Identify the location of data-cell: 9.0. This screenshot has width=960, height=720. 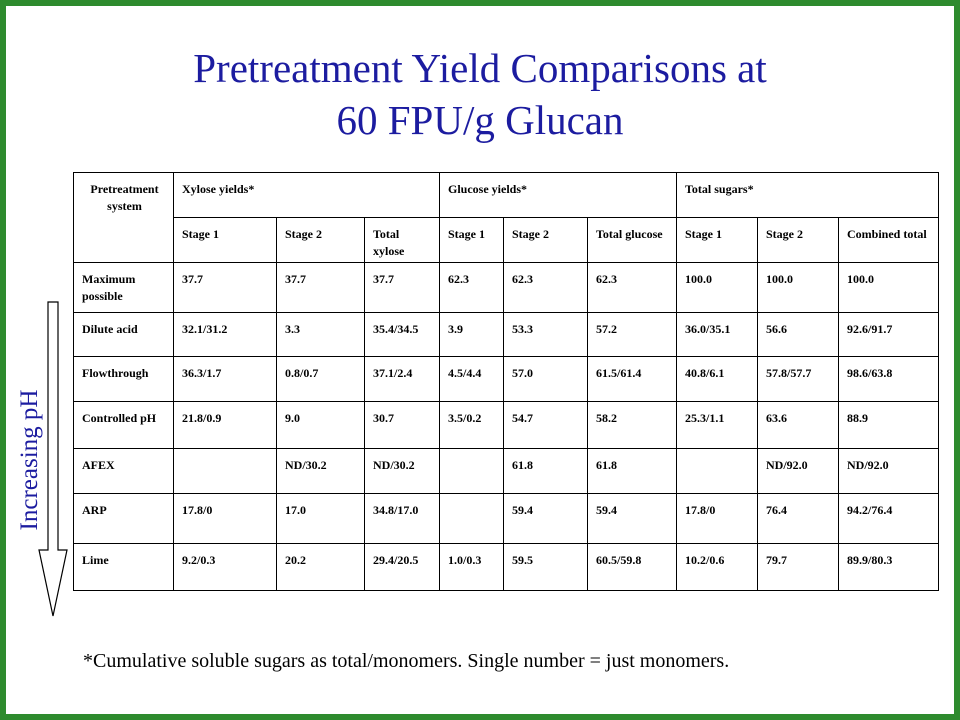
(320, 425).